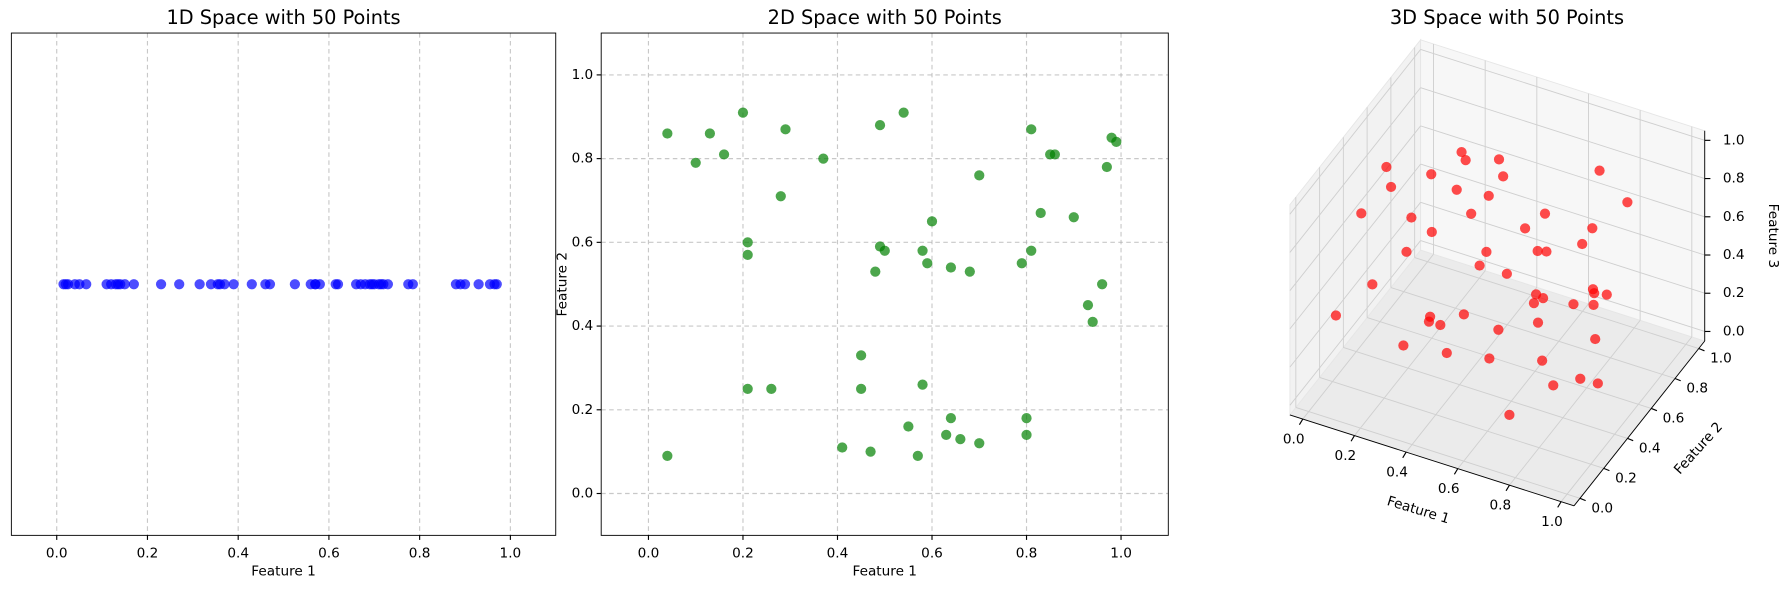  Describe the element at coordinates (563, 284) in the screenshot. I see `y-axis-label: Feature 2` at that location.